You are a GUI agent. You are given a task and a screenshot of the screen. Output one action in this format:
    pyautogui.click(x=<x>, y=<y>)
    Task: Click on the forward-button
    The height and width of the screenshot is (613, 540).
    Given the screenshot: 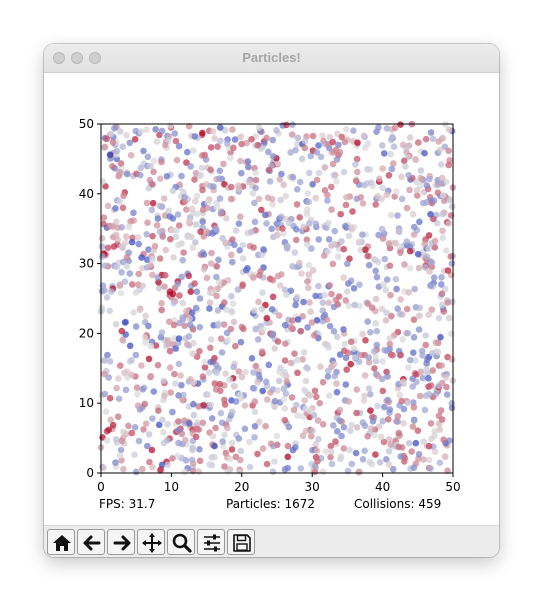 What is the action you would take?
    pyautogui.click(x=121, y=542)
    